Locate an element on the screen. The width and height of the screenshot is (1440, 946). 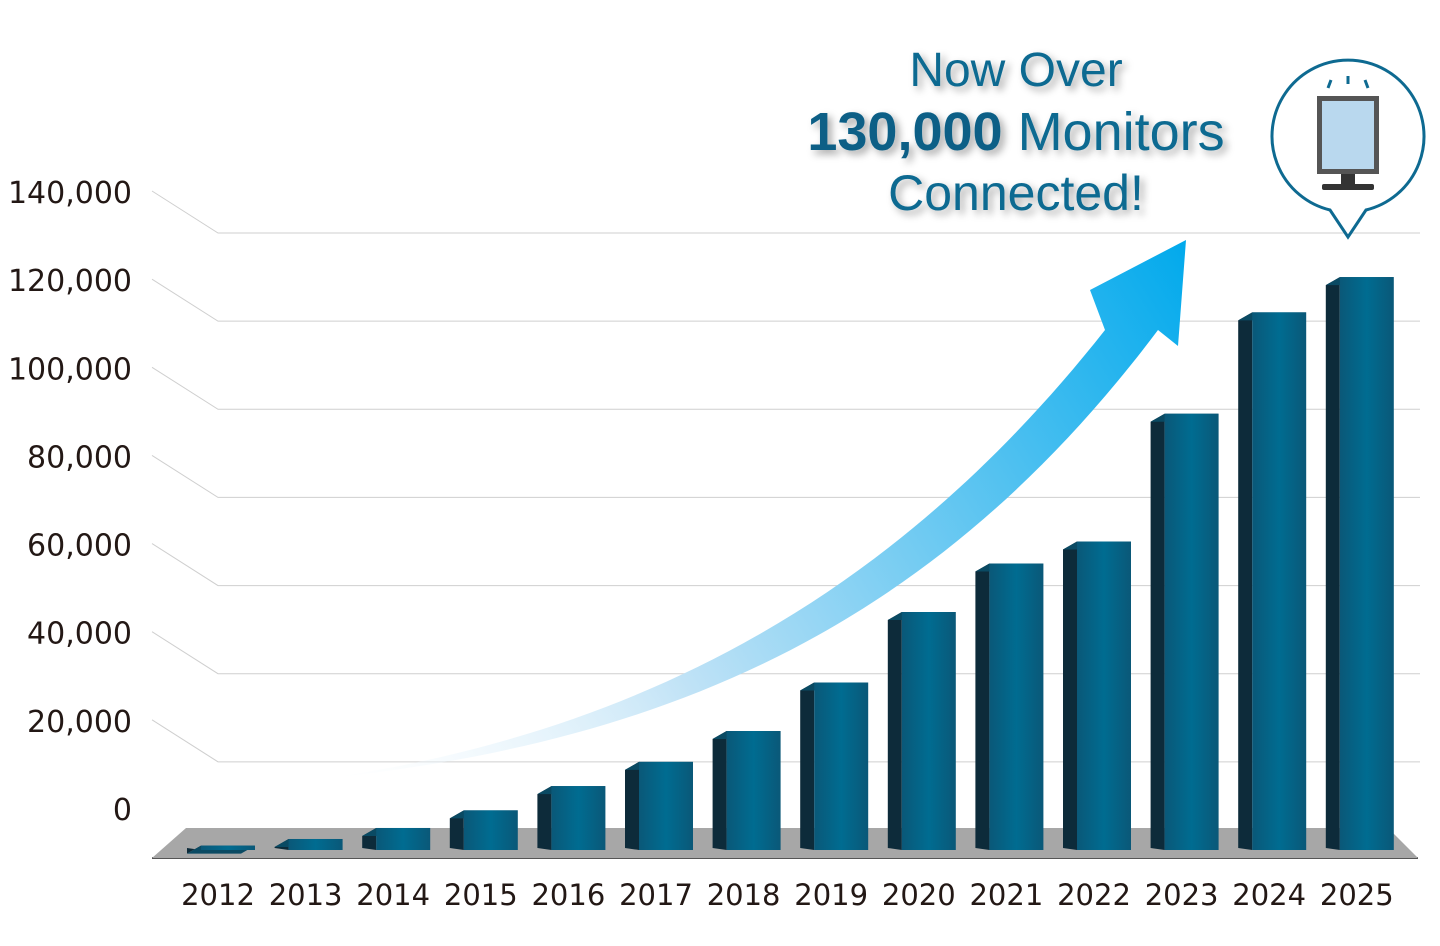
x-tick-label: 2025 is located at coordinates (1357, 895).